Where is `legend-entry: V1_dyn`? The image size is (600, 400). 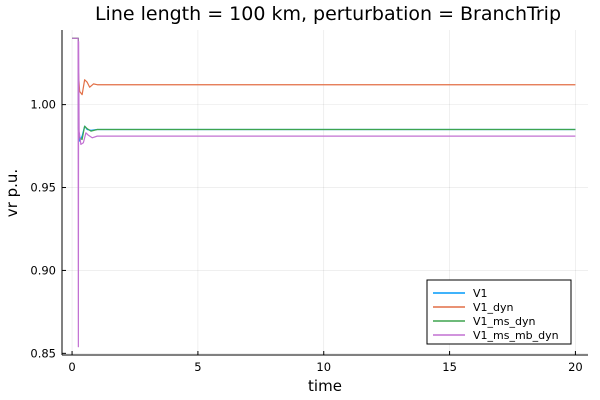
legend-entry: V1_dyn is located at coordinates (493, 307).